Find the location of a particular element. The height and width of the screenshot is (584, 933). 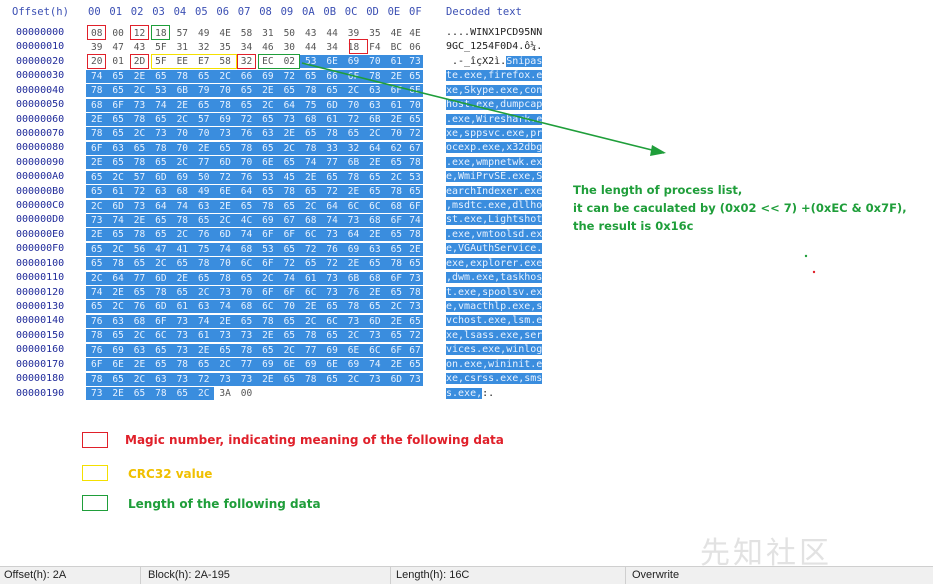

hex-byte: 34 is located at coordinates (246, 47).